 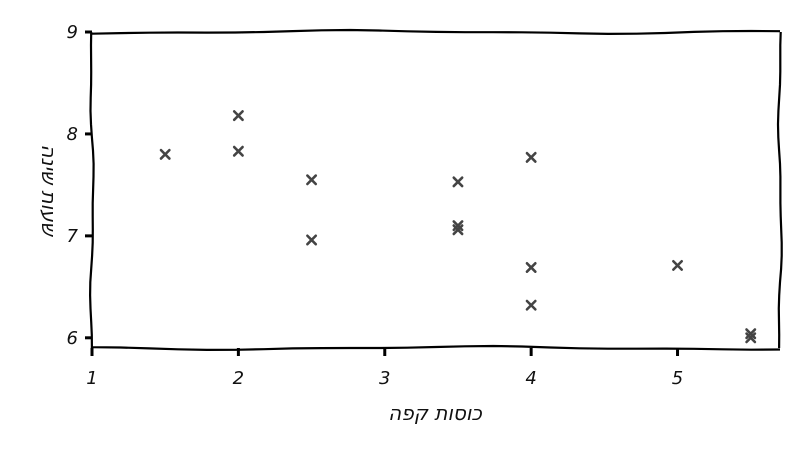 I want to click on y-tick-label: 9, so click(x=72, y=32).